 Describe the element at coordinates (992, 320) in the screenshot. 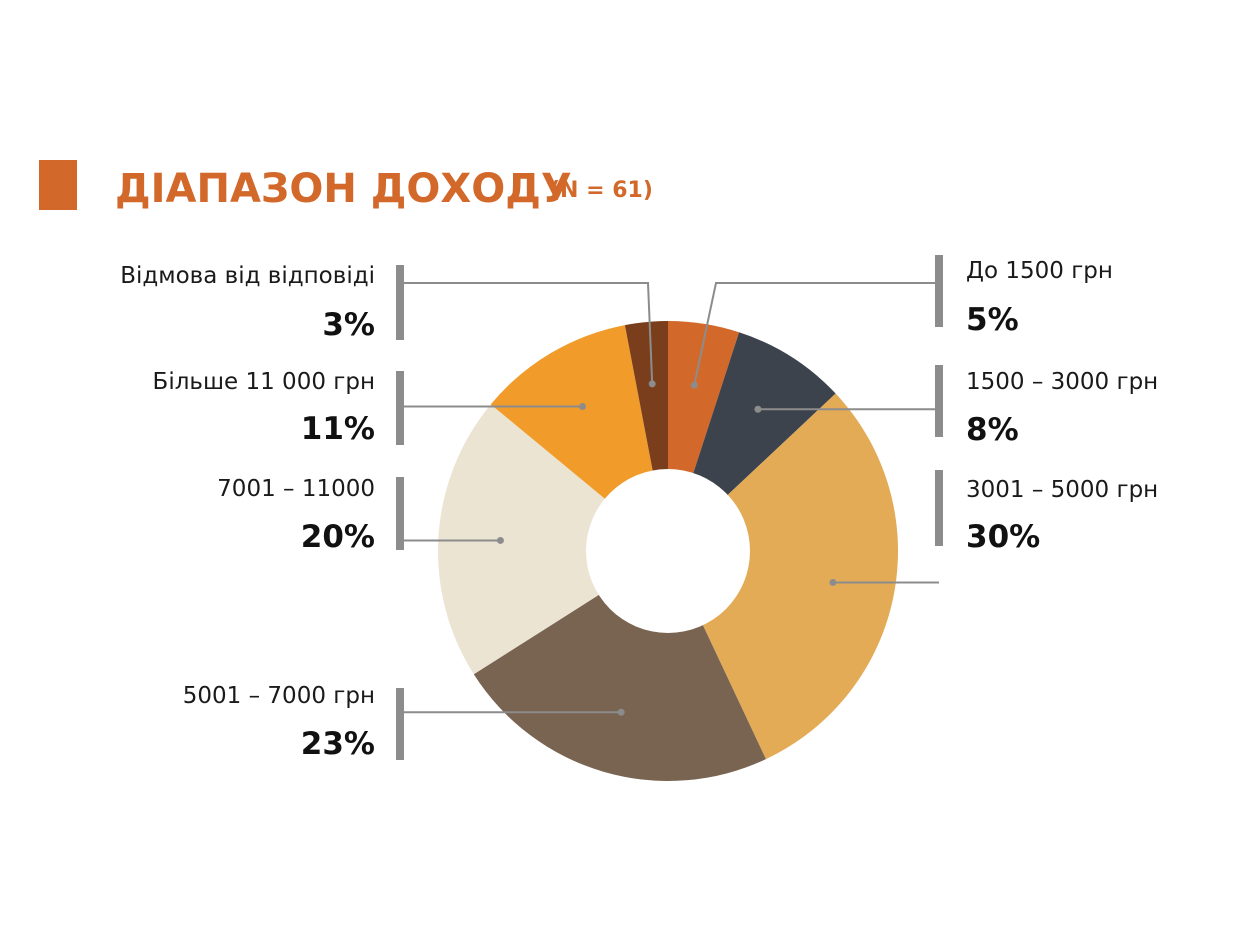

I see `slice-percent-label: 5%` at that location.